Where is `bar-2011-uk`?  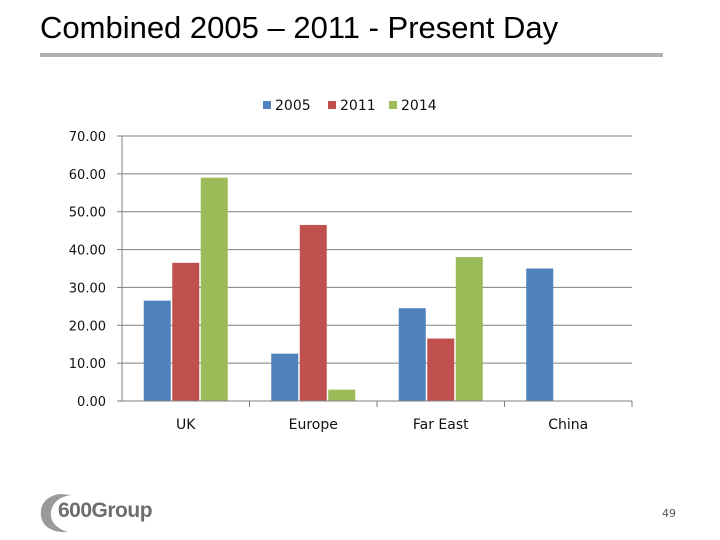 bar-2011-uk is located at coordinates (186, 331).